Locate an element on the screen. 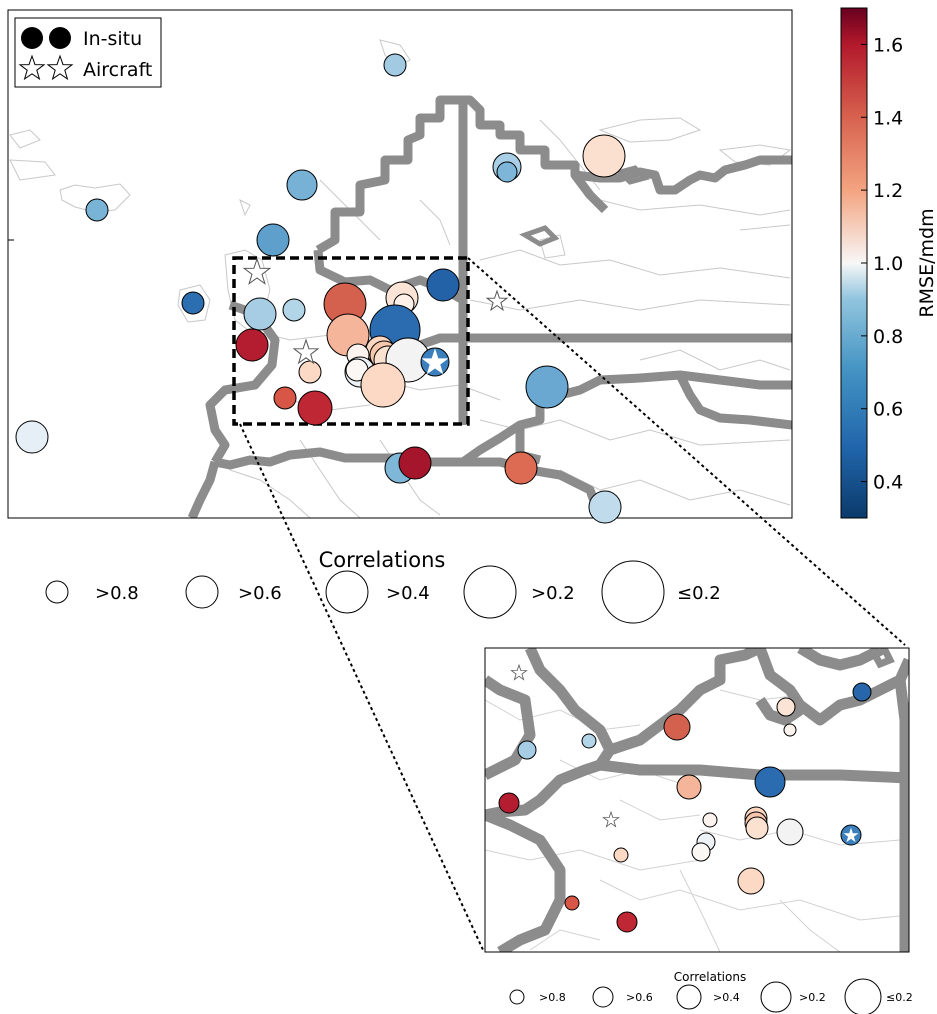 The width and height of the screenshot is (937, 1014). inset-stations is located at coordinates (685, 807).